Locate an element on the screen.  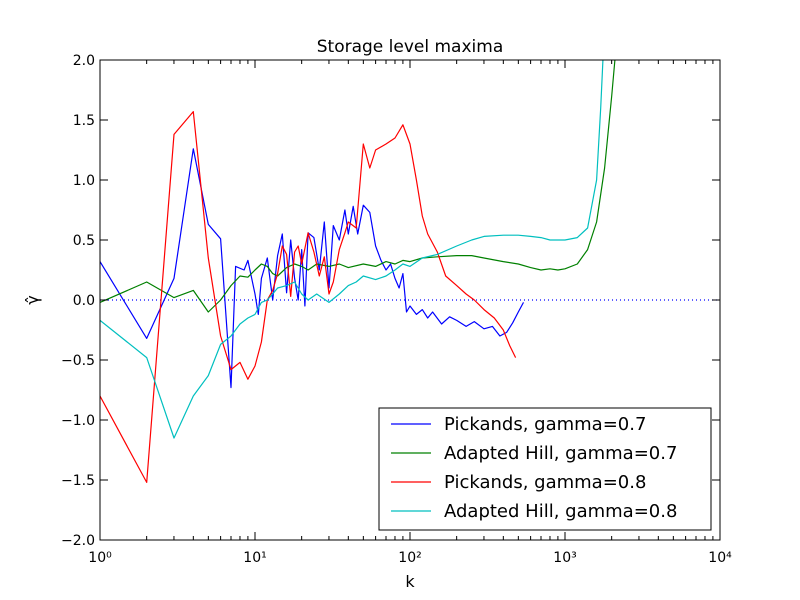
y-tick-label: 0.0 is located at coordinates (84, 301).